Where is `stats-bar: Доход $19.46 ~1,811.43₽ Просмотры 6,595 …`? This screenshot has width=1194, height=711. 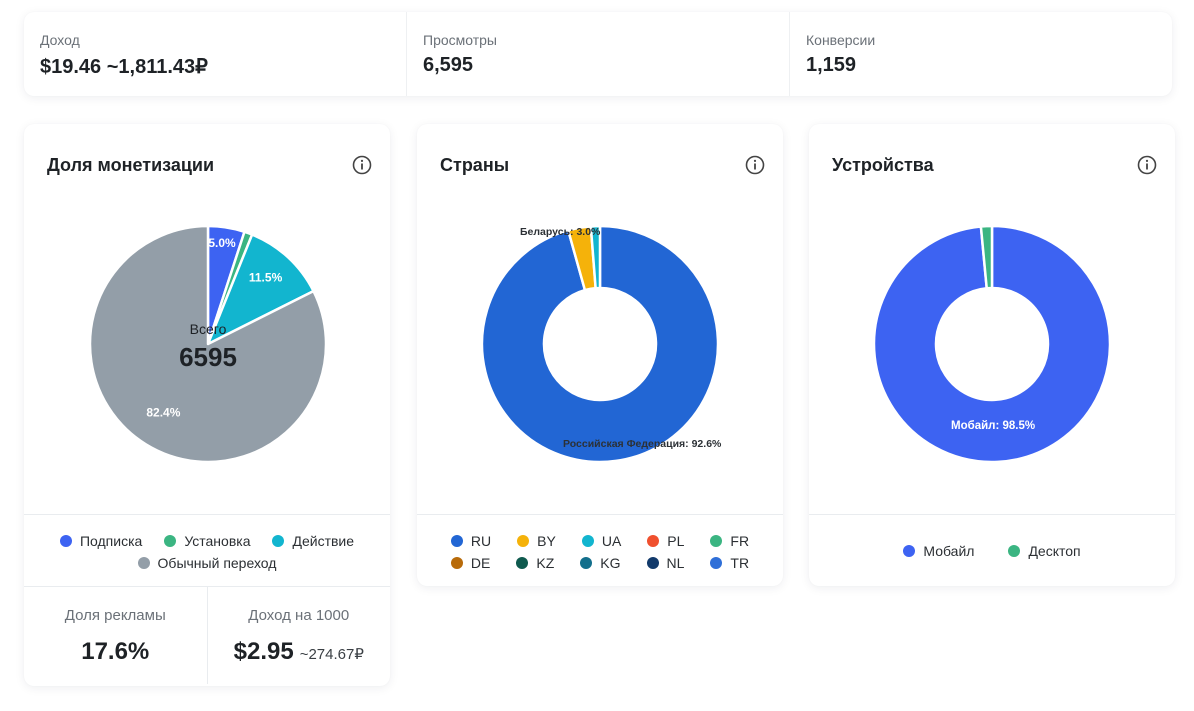
stats-bar: Доход $19.46 ~1,811.43₽ Просмотры 6,595 … is located at coordinates (598, 54).